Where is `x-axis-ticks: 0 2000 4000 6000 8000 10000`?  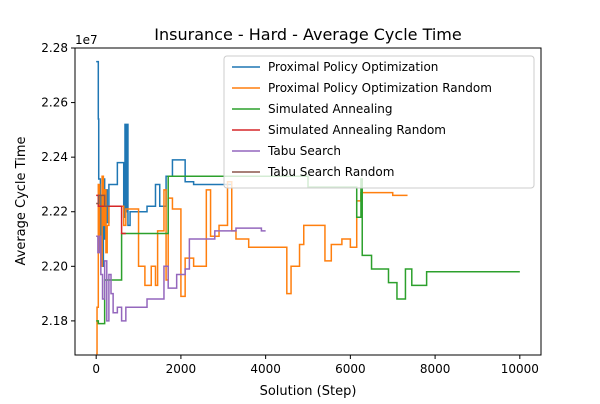
x-axis-ticks: 0 2000 4000 6000 8000 10000 is located at coordinates (315, 365).